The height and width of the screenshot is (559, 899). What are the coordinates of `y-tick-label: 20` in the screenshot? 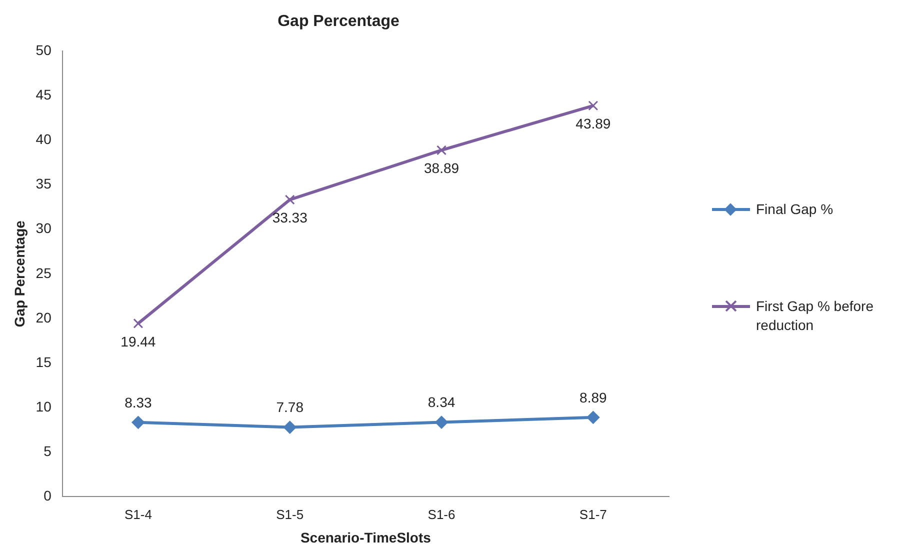 It's located at (44, 317).